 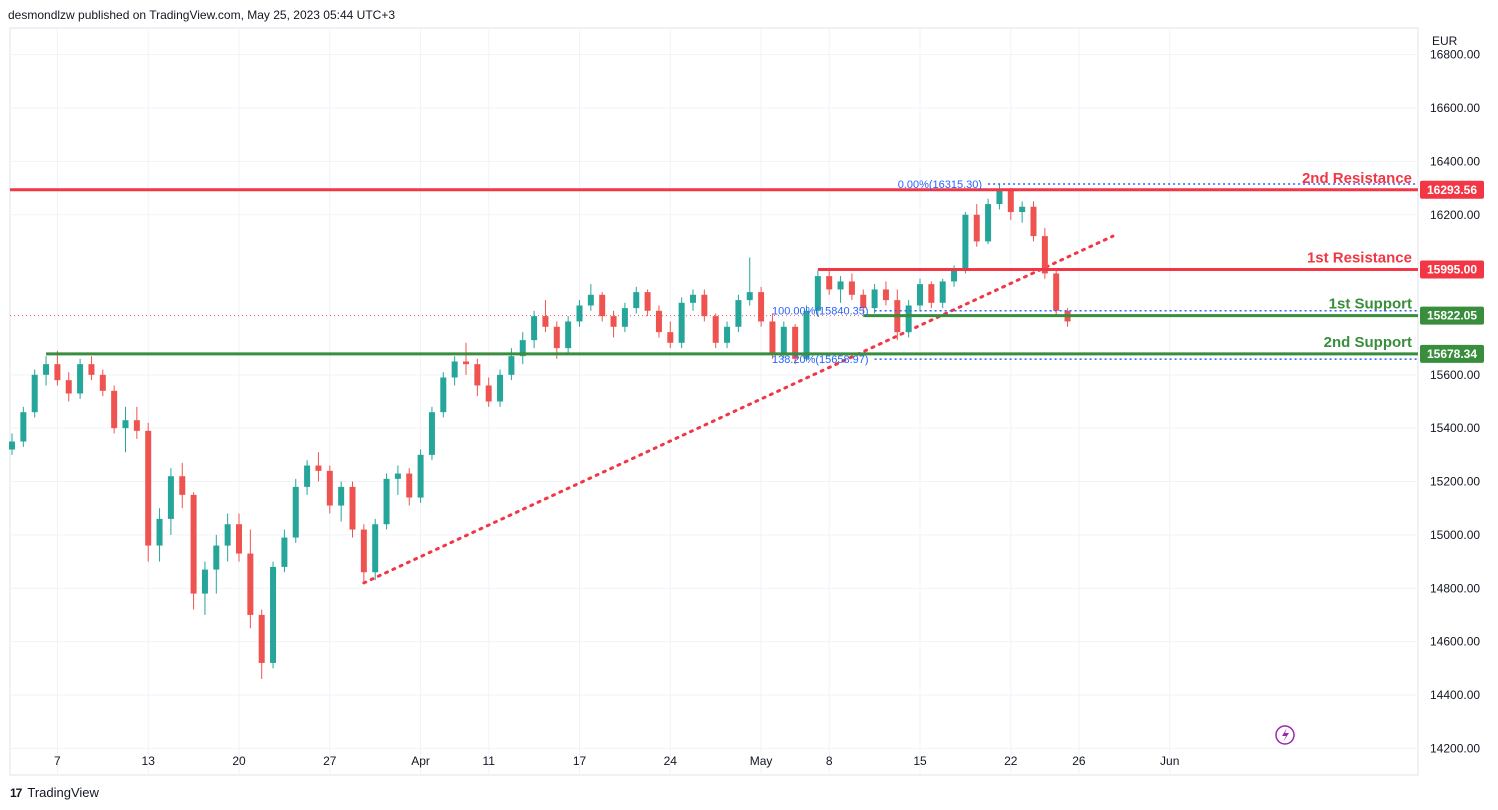 I want to click on flash-icon, so click(x=1285, y=735).